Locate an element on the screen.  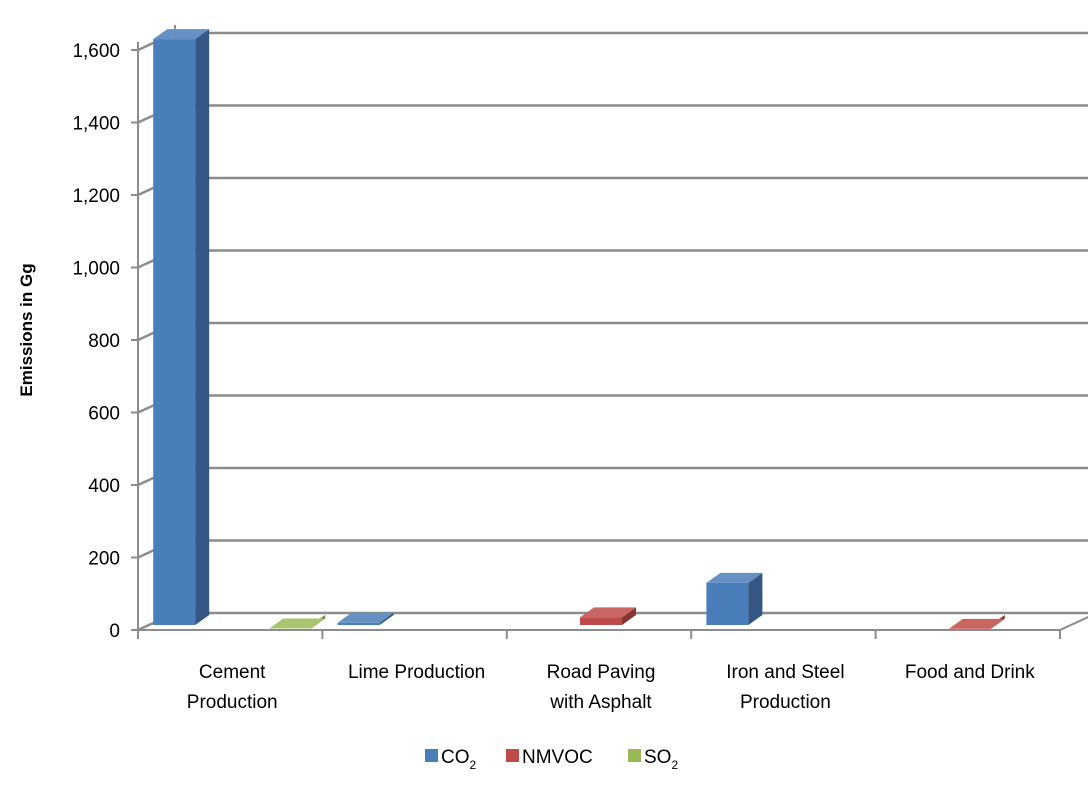
legend-item: SO2 is located at coordinates (653, 759).